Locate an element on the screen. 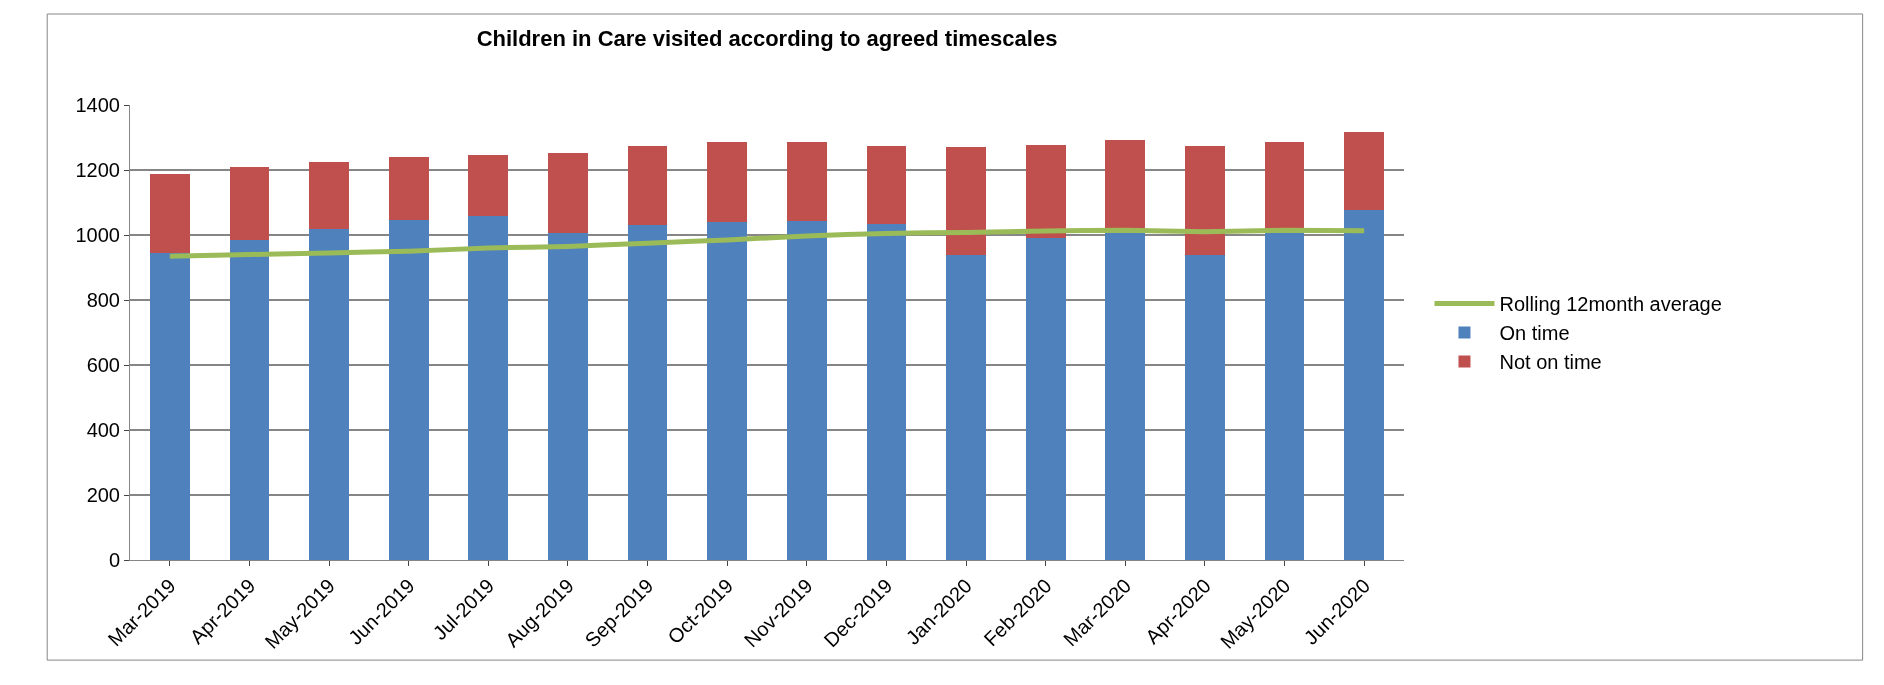 This screenshot has width=1884, height=685. y-tick-label: 0 is located at coordinates (114, 560).